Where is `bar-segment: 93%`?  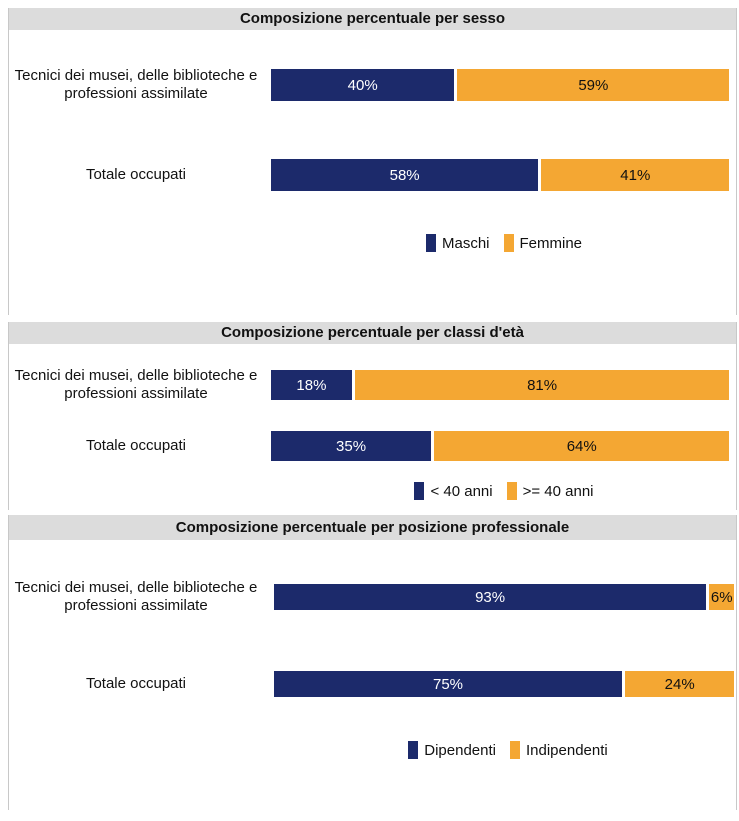
bar-segment: 93% is located at coordinates (490, 597).